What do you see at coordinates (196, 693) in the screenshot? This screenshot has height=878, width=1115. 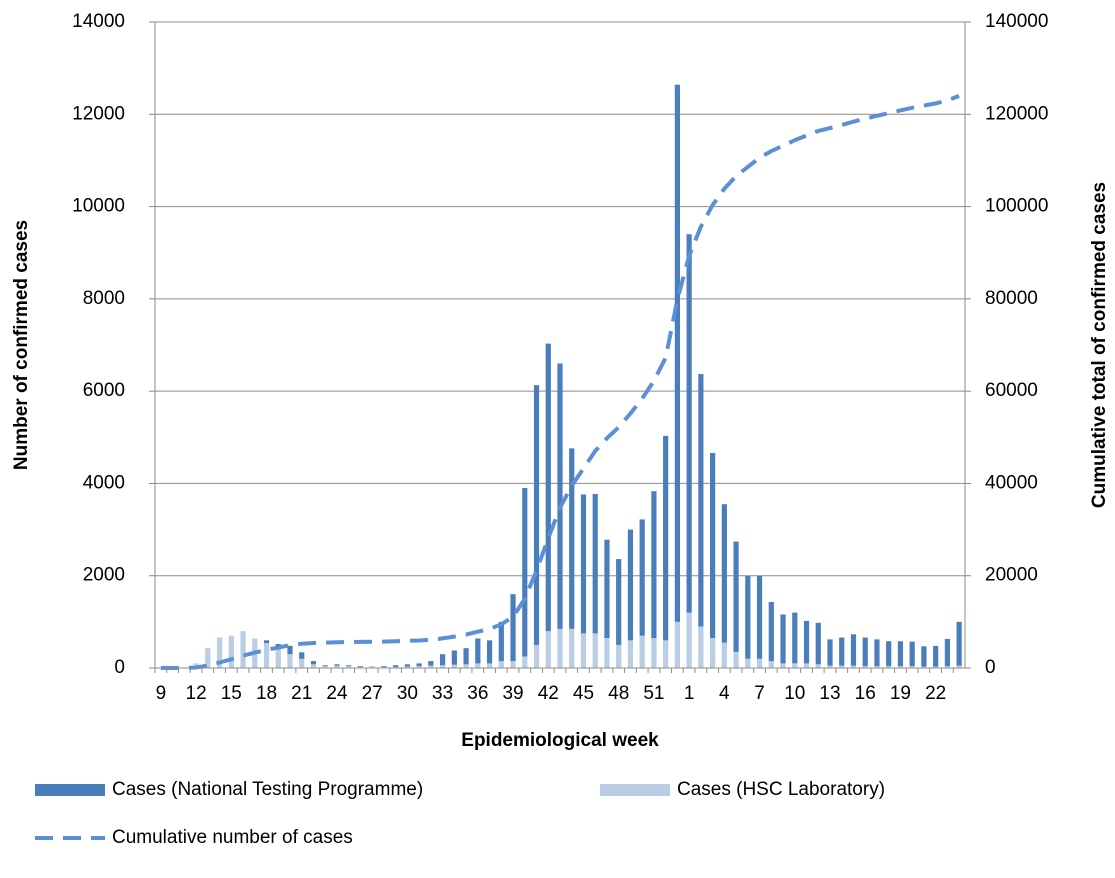 I see `x-tick-label: 12` at bounding box center [196, 693].